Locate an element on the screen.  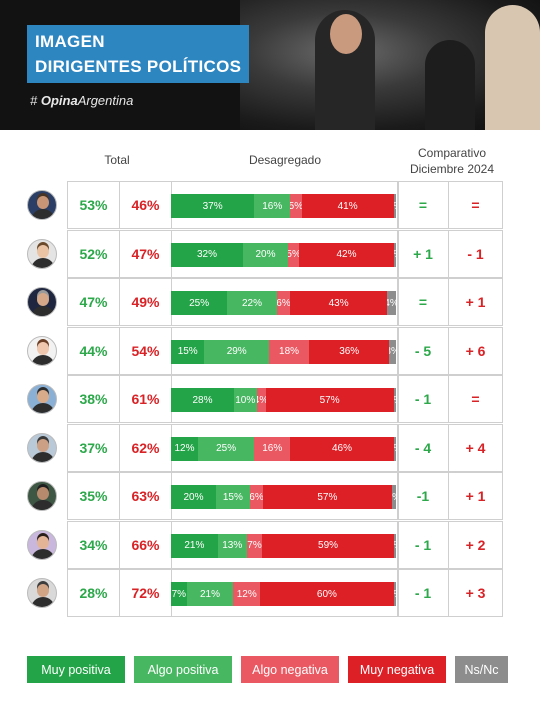
bar-segment-muy-positiva: 20% is located at coordinates (193, 497).